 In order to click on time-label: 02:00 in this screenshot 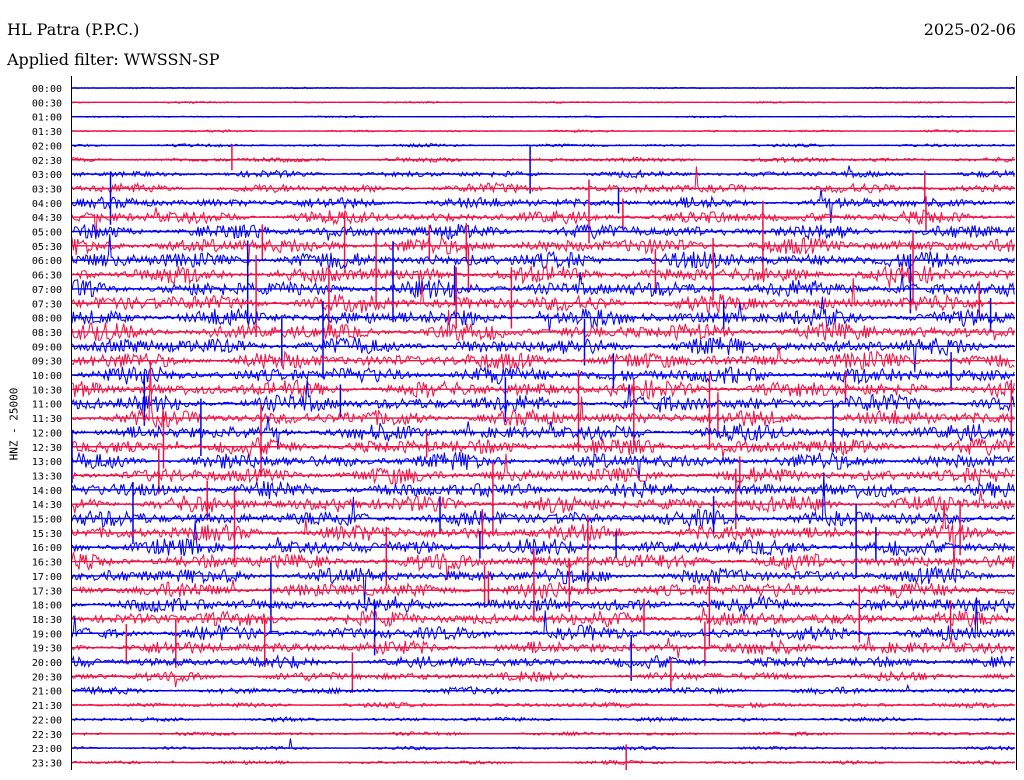, I will do `click(47, 146)`.